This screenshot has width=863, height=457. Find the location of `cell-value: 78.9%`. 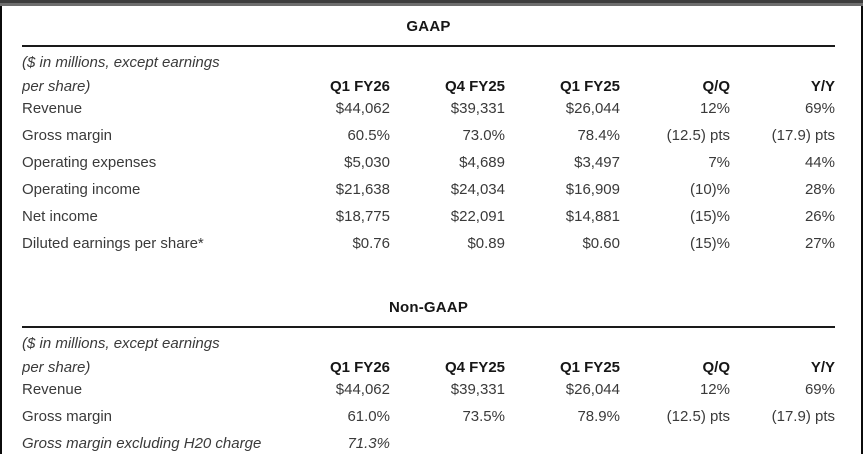

cell-value: 78.9% is located at coordinates (598, 416).